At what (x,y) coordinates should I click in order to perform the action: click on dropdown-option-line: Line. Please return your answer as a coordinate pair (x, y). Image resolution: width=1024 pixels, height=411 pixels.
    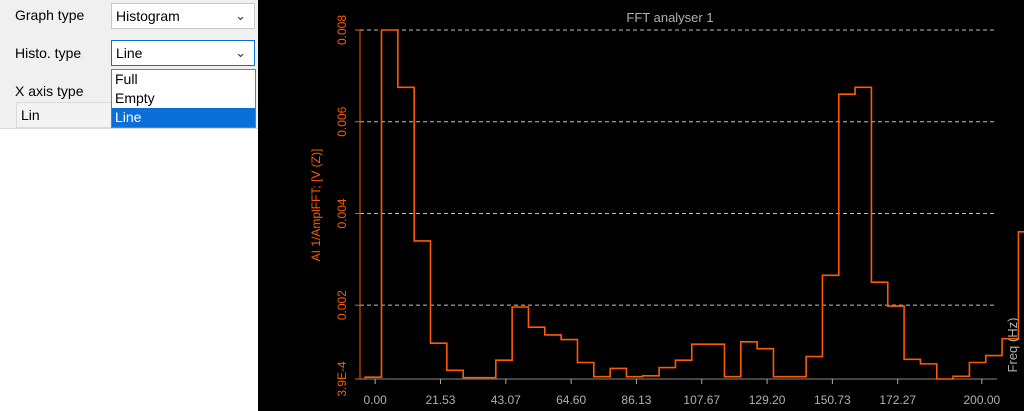
    Looking at the image, I should click on (183, 117).